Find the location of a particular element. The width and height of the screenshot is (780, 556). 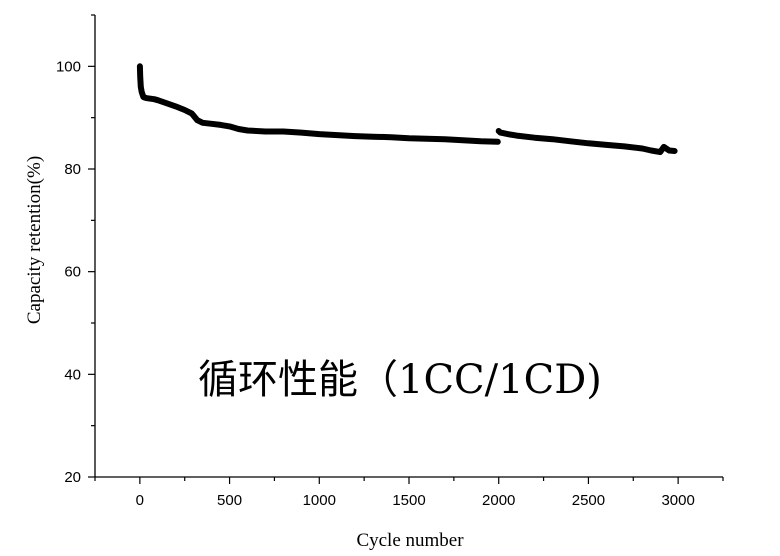

x-tick-label: 1000 is located at coordinates (319, 500).